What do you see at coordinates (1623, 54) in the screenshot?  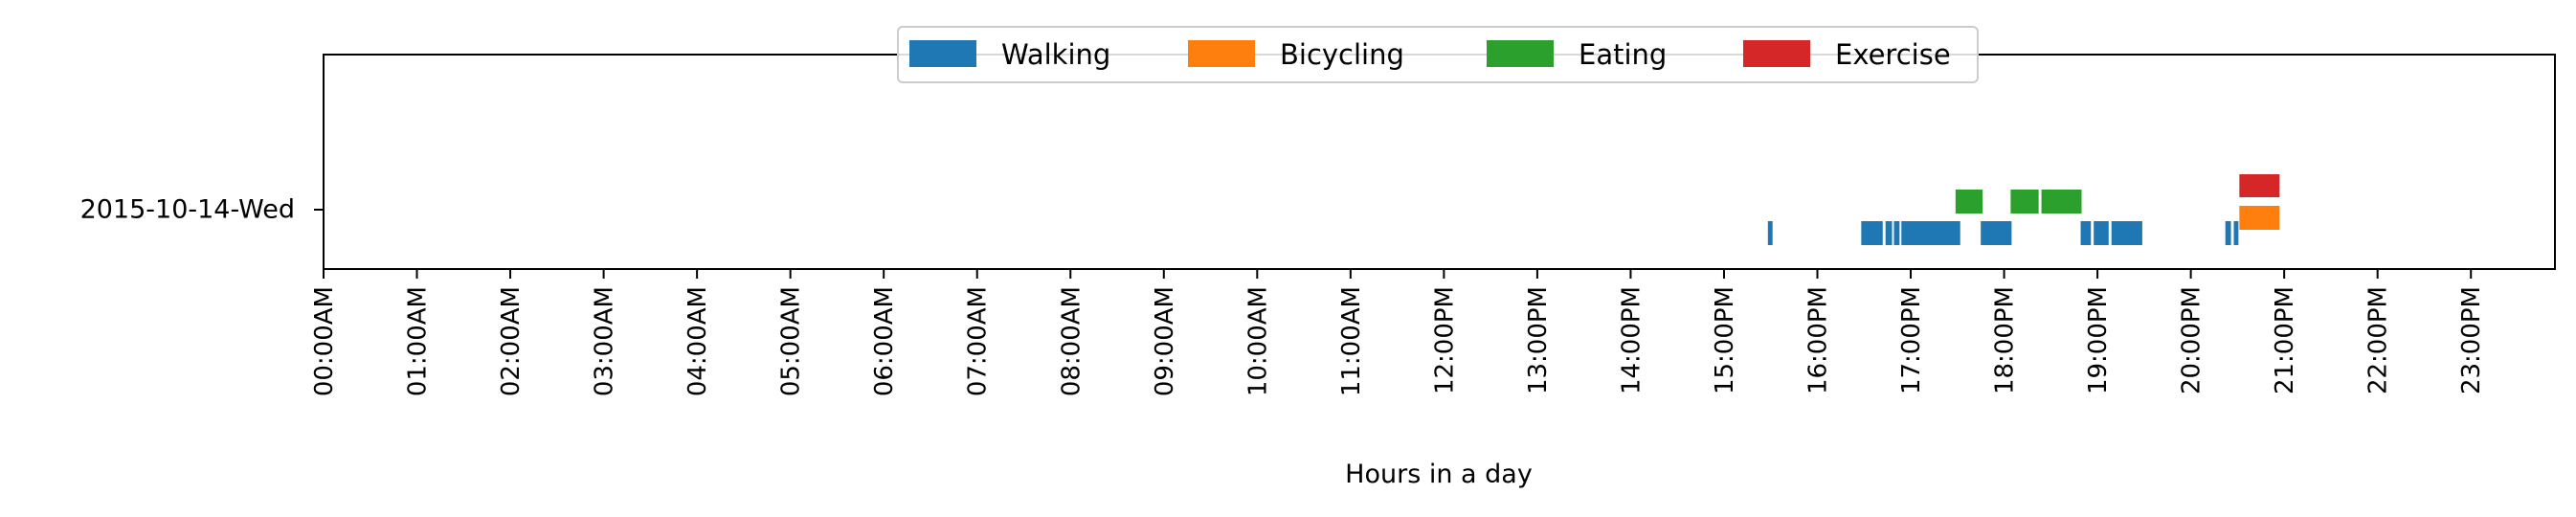 I see `legend-label-eating: Eating` at bounding box center [1623, 54].